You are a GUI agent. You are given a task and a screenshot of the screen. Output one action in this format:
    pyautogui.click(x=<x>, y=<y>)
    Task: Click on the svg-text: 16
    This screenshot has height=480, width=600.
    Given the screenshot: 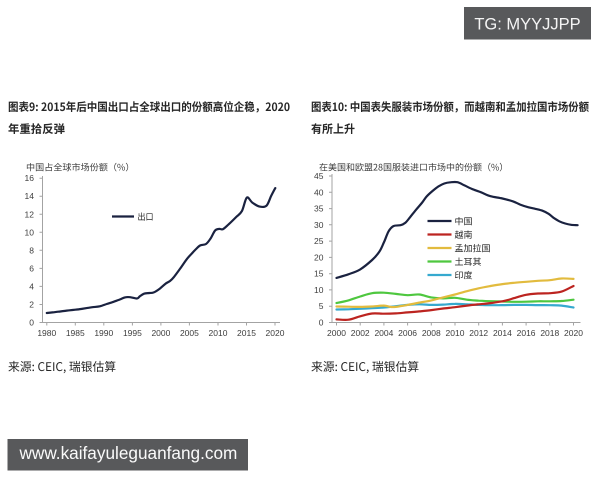 What is the action you would take?
    pyautogui.click(x=30, y=178)
    